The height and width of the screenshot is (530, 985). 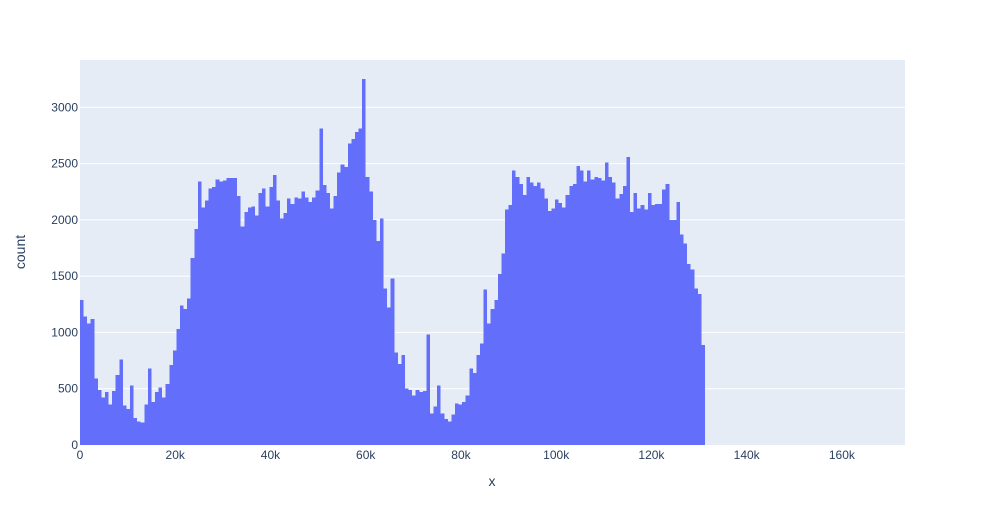 I want to click on x-tick-label: 80k, so click(x=461, y=455).